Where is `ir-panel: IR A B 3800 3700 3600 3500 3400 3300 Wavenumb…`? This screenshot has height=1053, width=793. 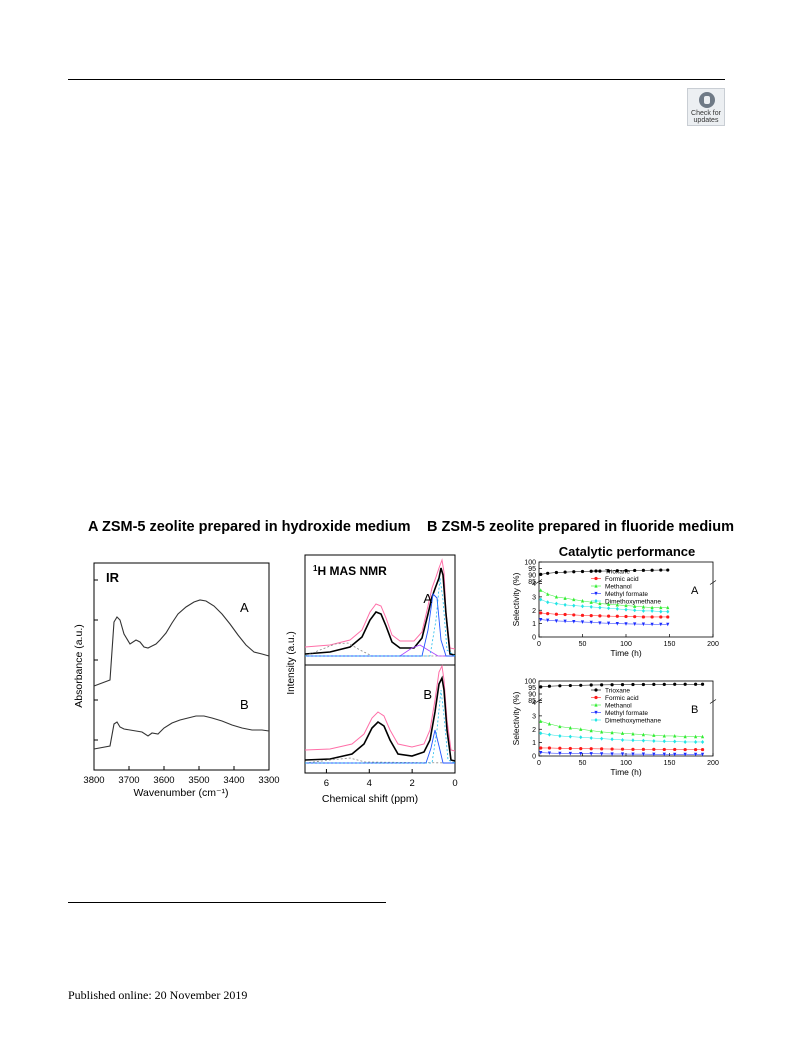
ir-panel: IR A B 3800 3700 3600 3500 3400 3300 Wavenumb… is located at coordinates (176, 680).